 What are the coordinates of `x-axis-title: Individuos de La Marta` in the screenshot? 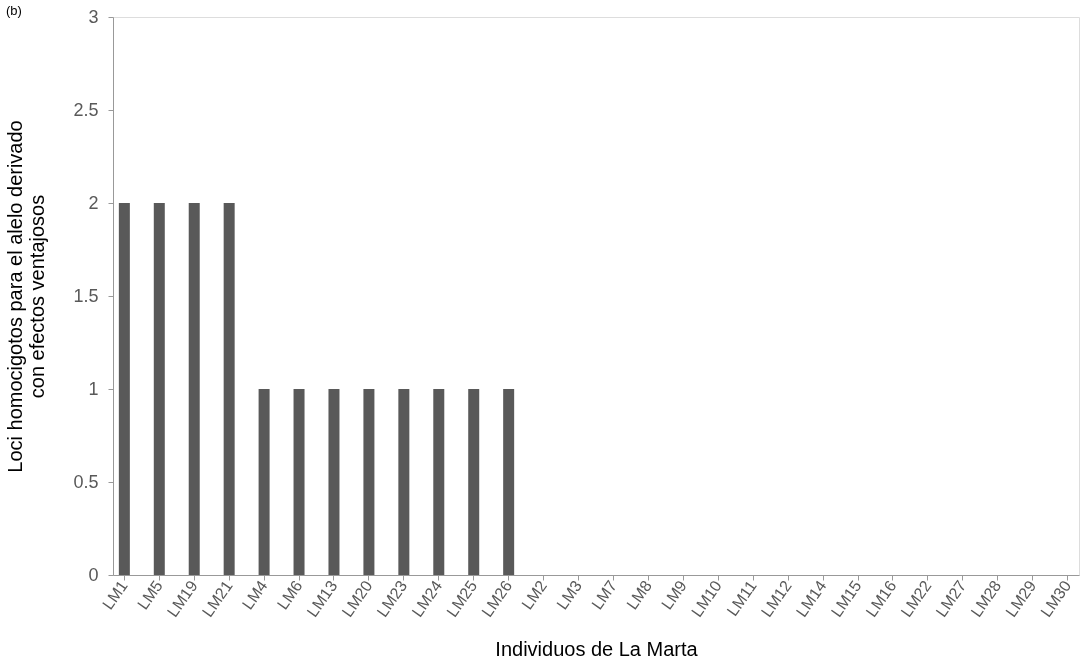 It's located at (597, 648).